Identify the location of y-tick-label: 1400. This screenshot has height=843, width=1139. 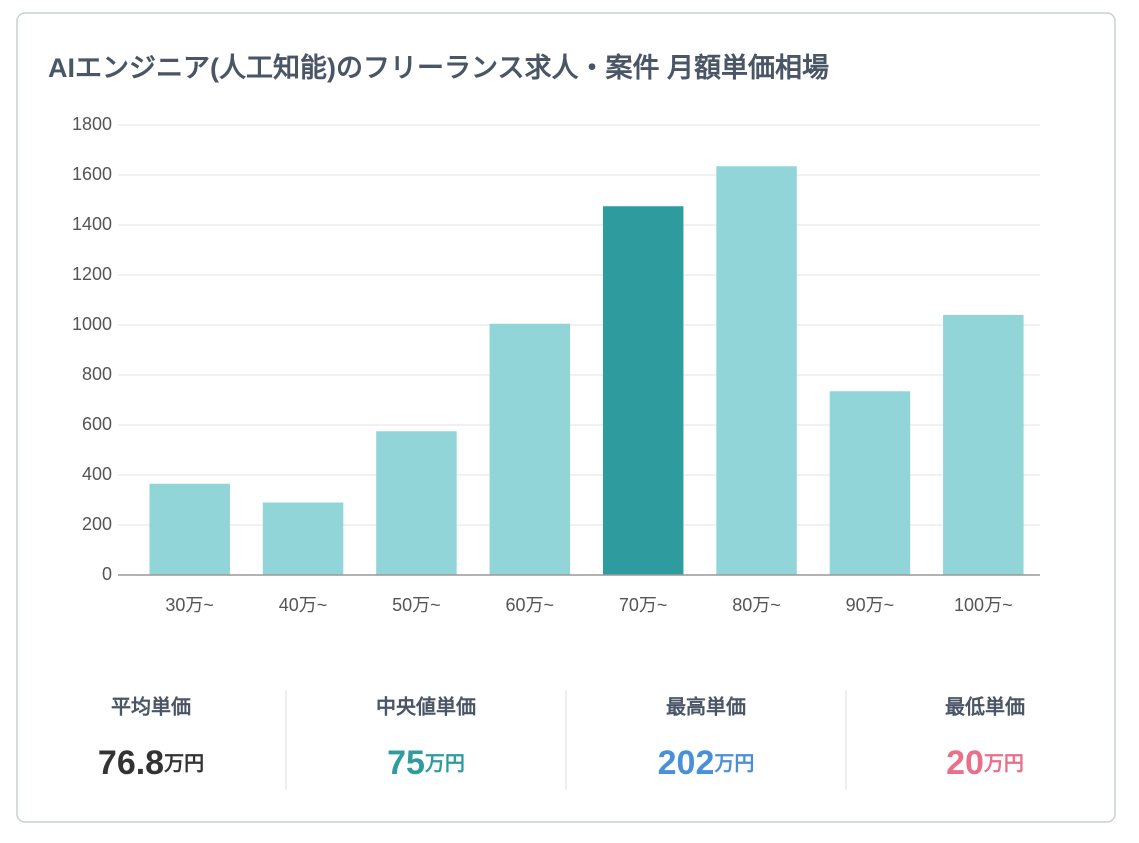
(92, 224).